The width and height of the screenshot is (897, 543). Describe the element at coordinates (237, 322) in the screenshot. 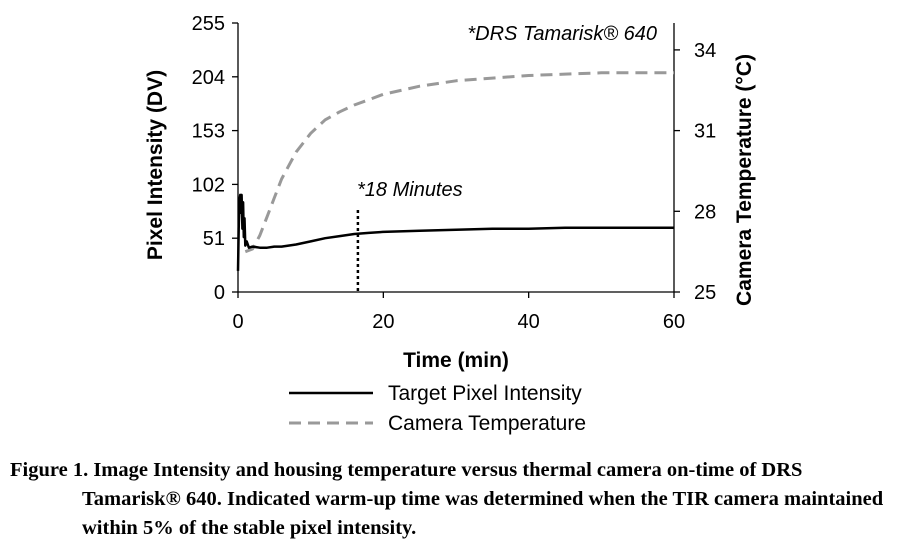

I see `x-tick-label: 0` at that location.